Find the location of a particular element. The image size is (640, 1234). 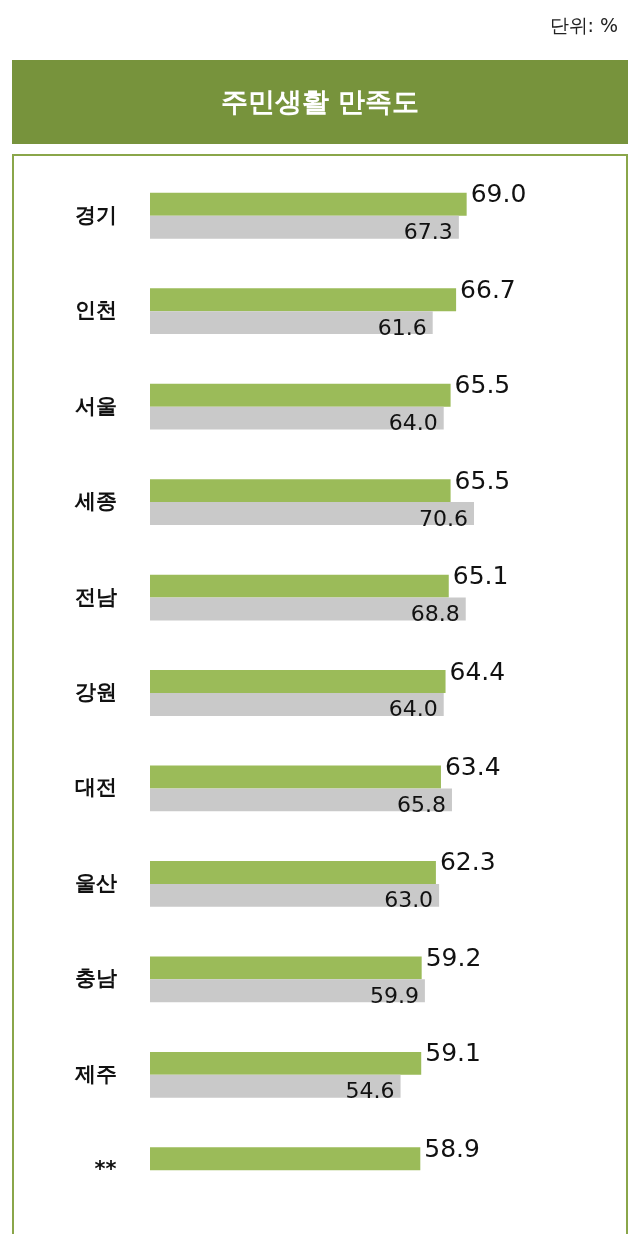

chart-title: 주민생활 만족도 is located at coordinates (320, 102).